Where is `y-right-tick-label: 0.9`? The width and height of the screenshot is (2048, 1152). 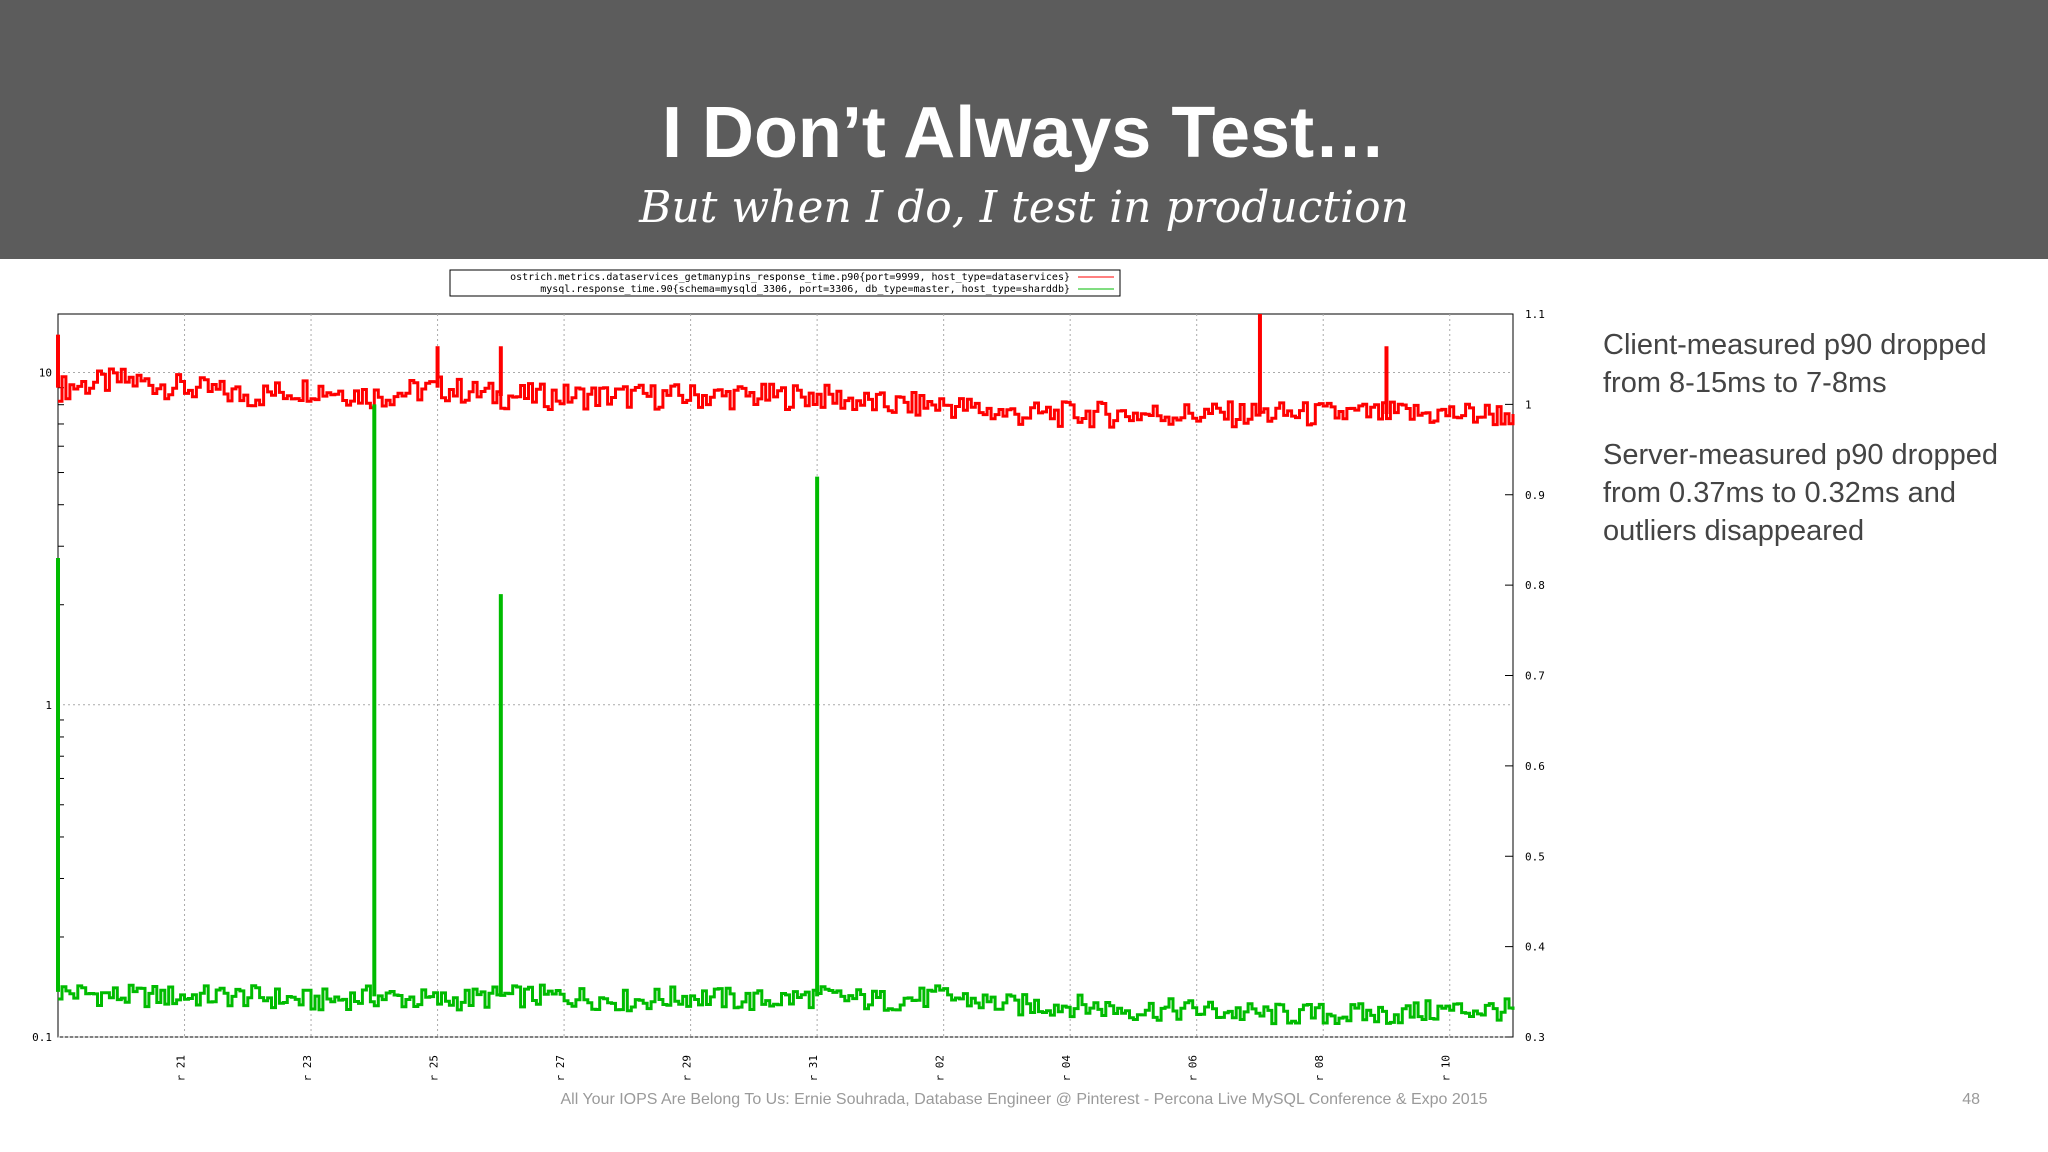
y-right-tick-label: 0.9 is located at coordinates (1535, 495).